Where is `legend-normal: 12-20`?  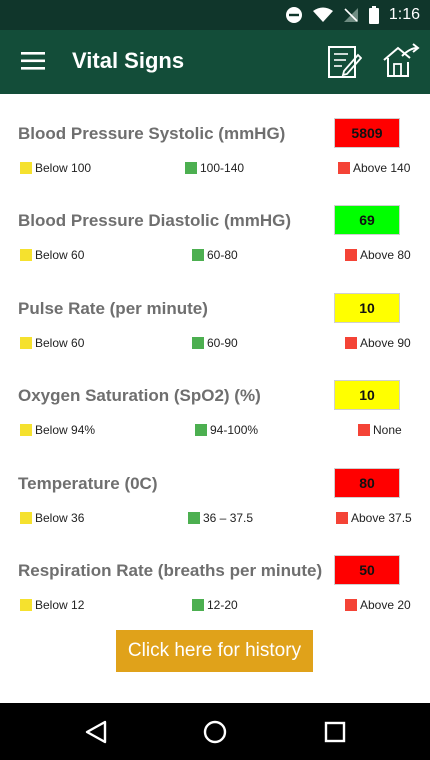
legend-normal: 12-20 is located at coordinates (215, 605).